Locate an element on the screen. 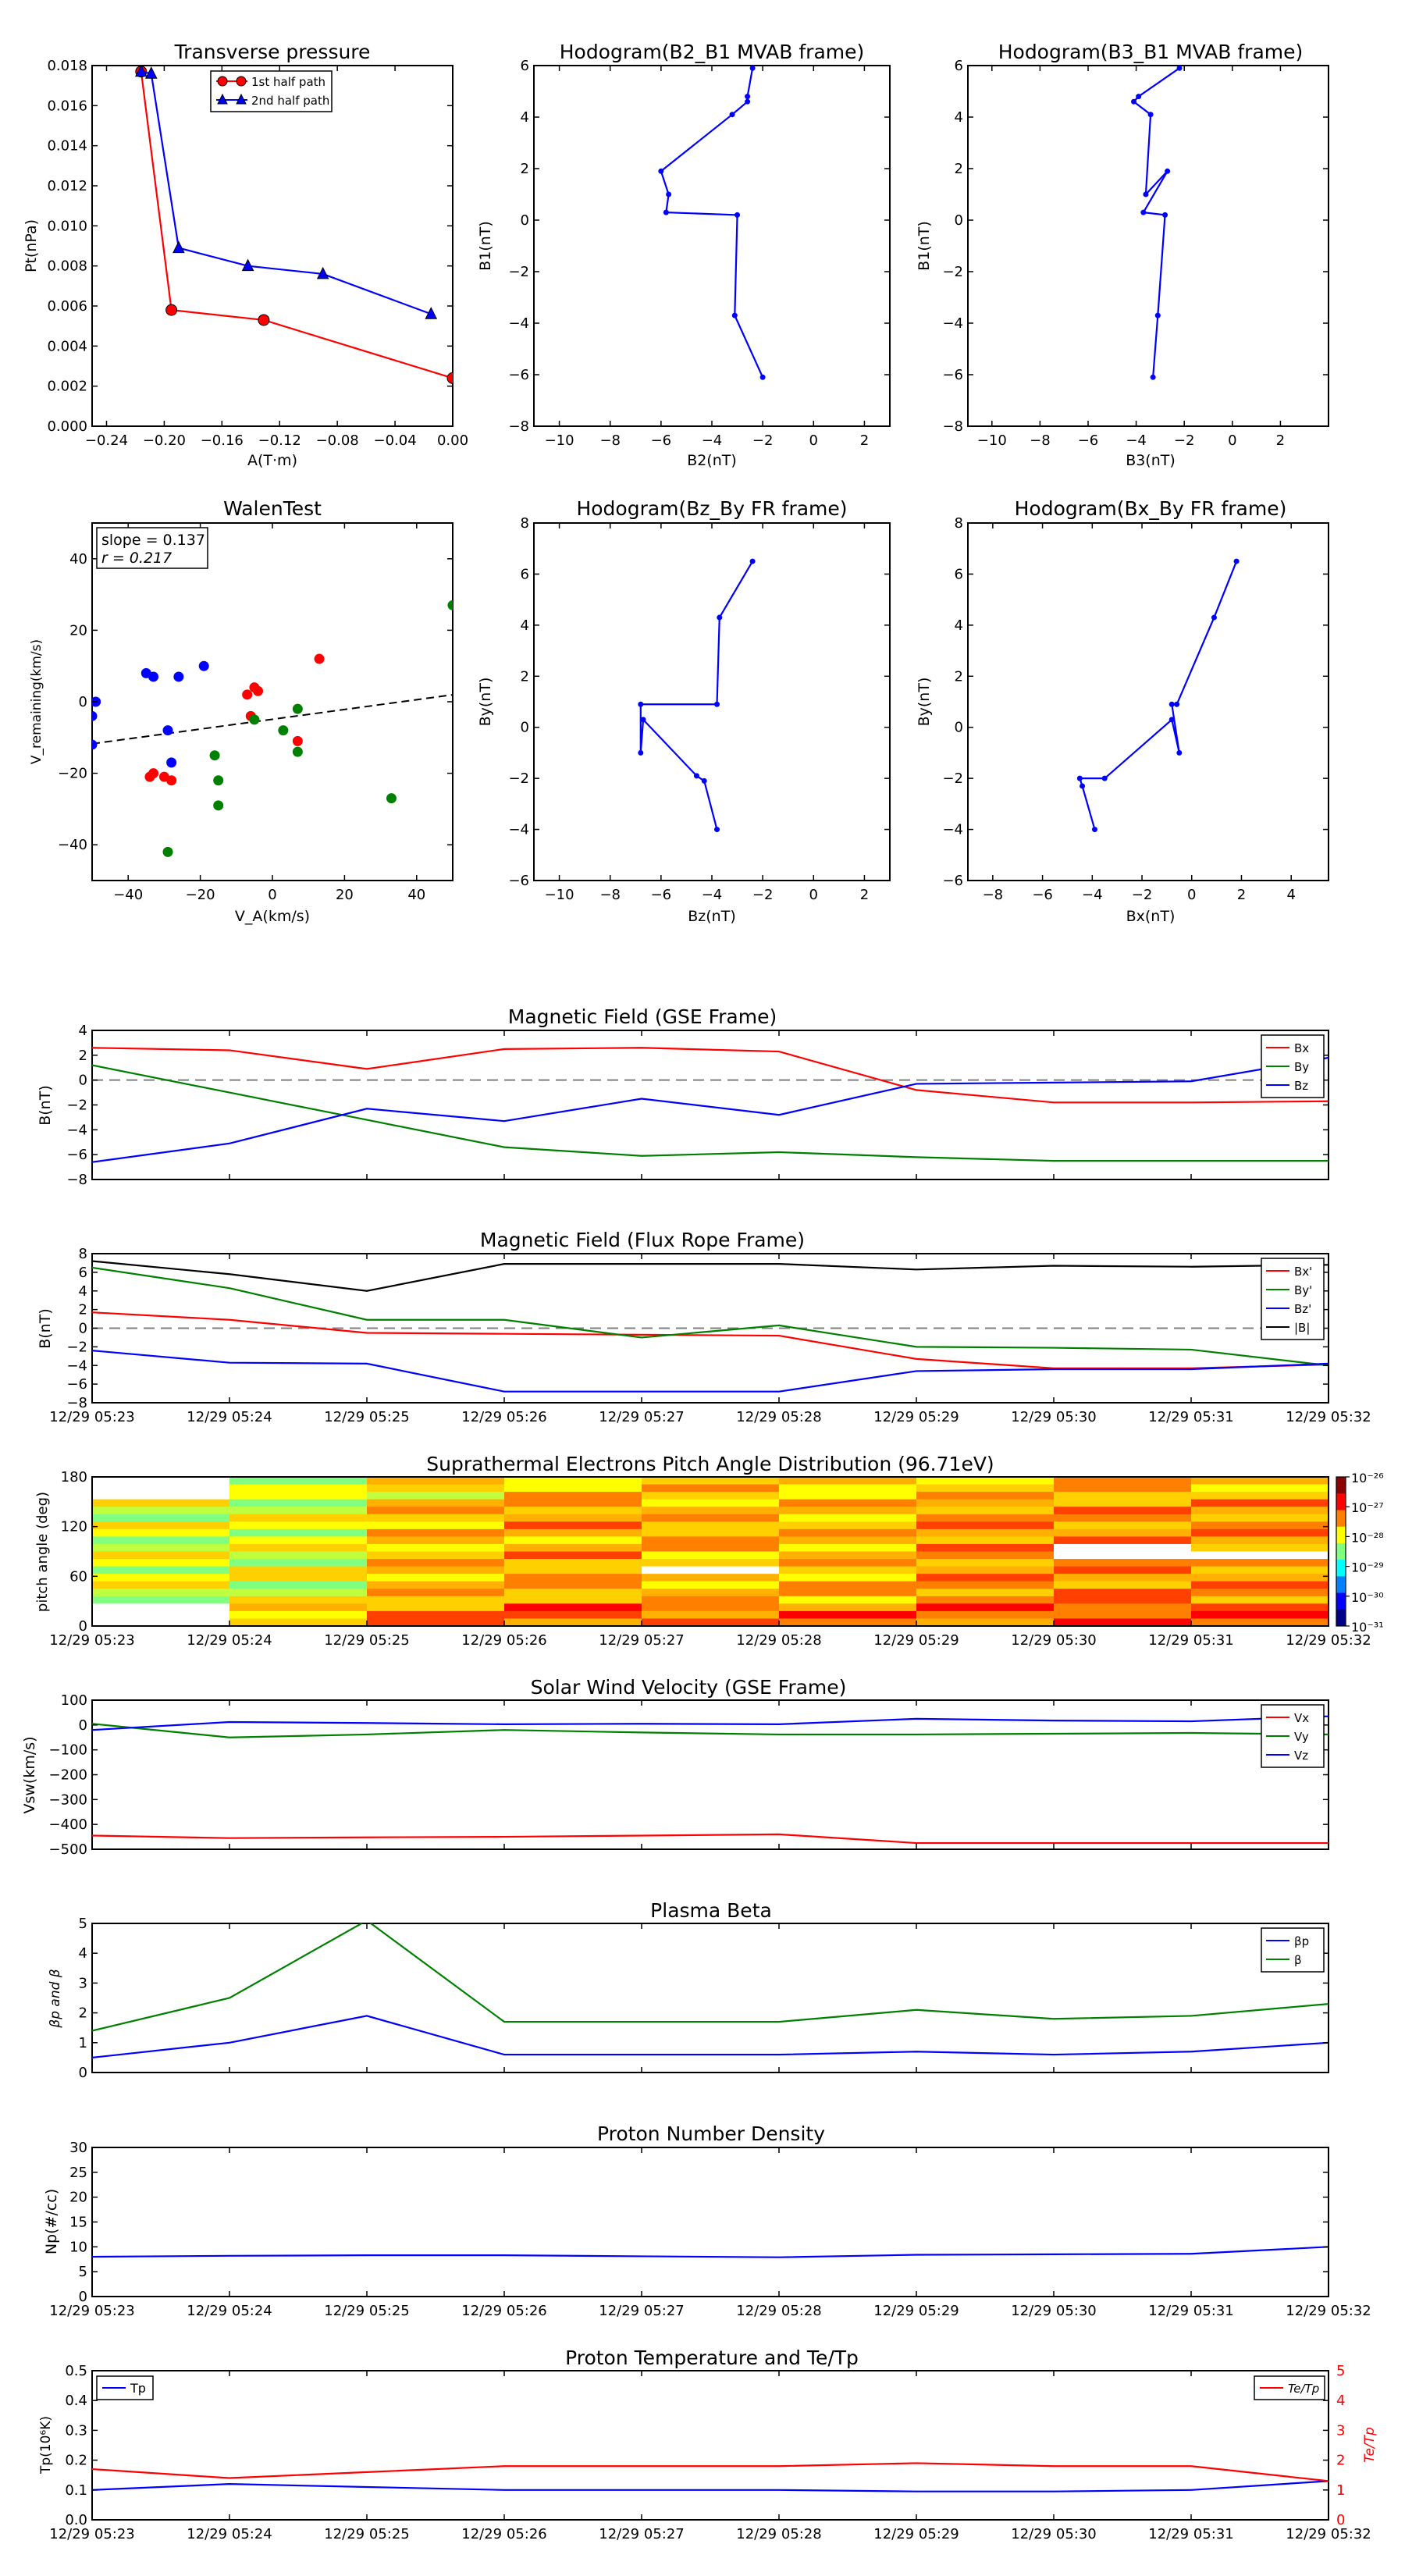 The height and width of the screenshot is (2576, 1405). temp-ytick-right-label: 1 is located at coordinates (1341, 2490).